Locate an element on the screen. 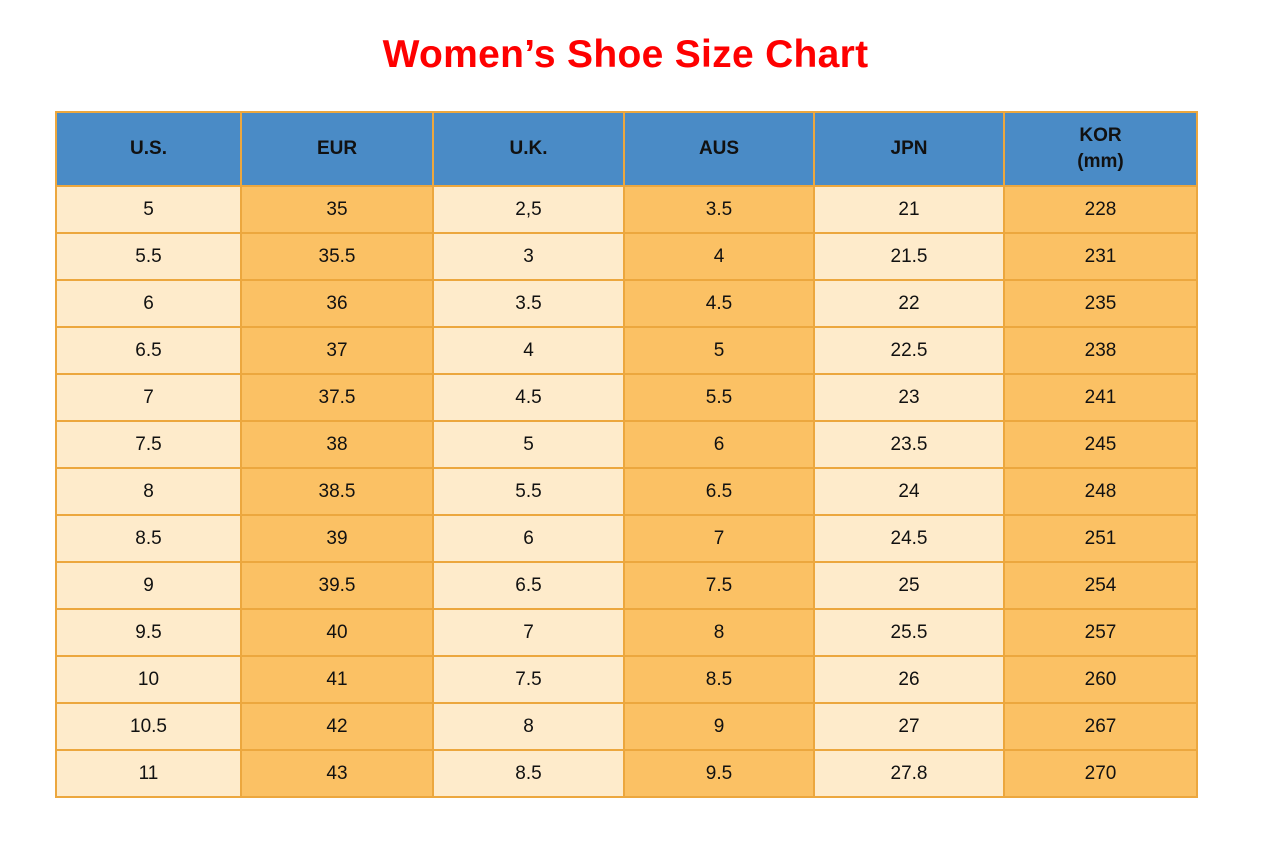 This screenshot has width=1266, height=841. table-cell-aus: 6 is located at coordinates (719, 444).